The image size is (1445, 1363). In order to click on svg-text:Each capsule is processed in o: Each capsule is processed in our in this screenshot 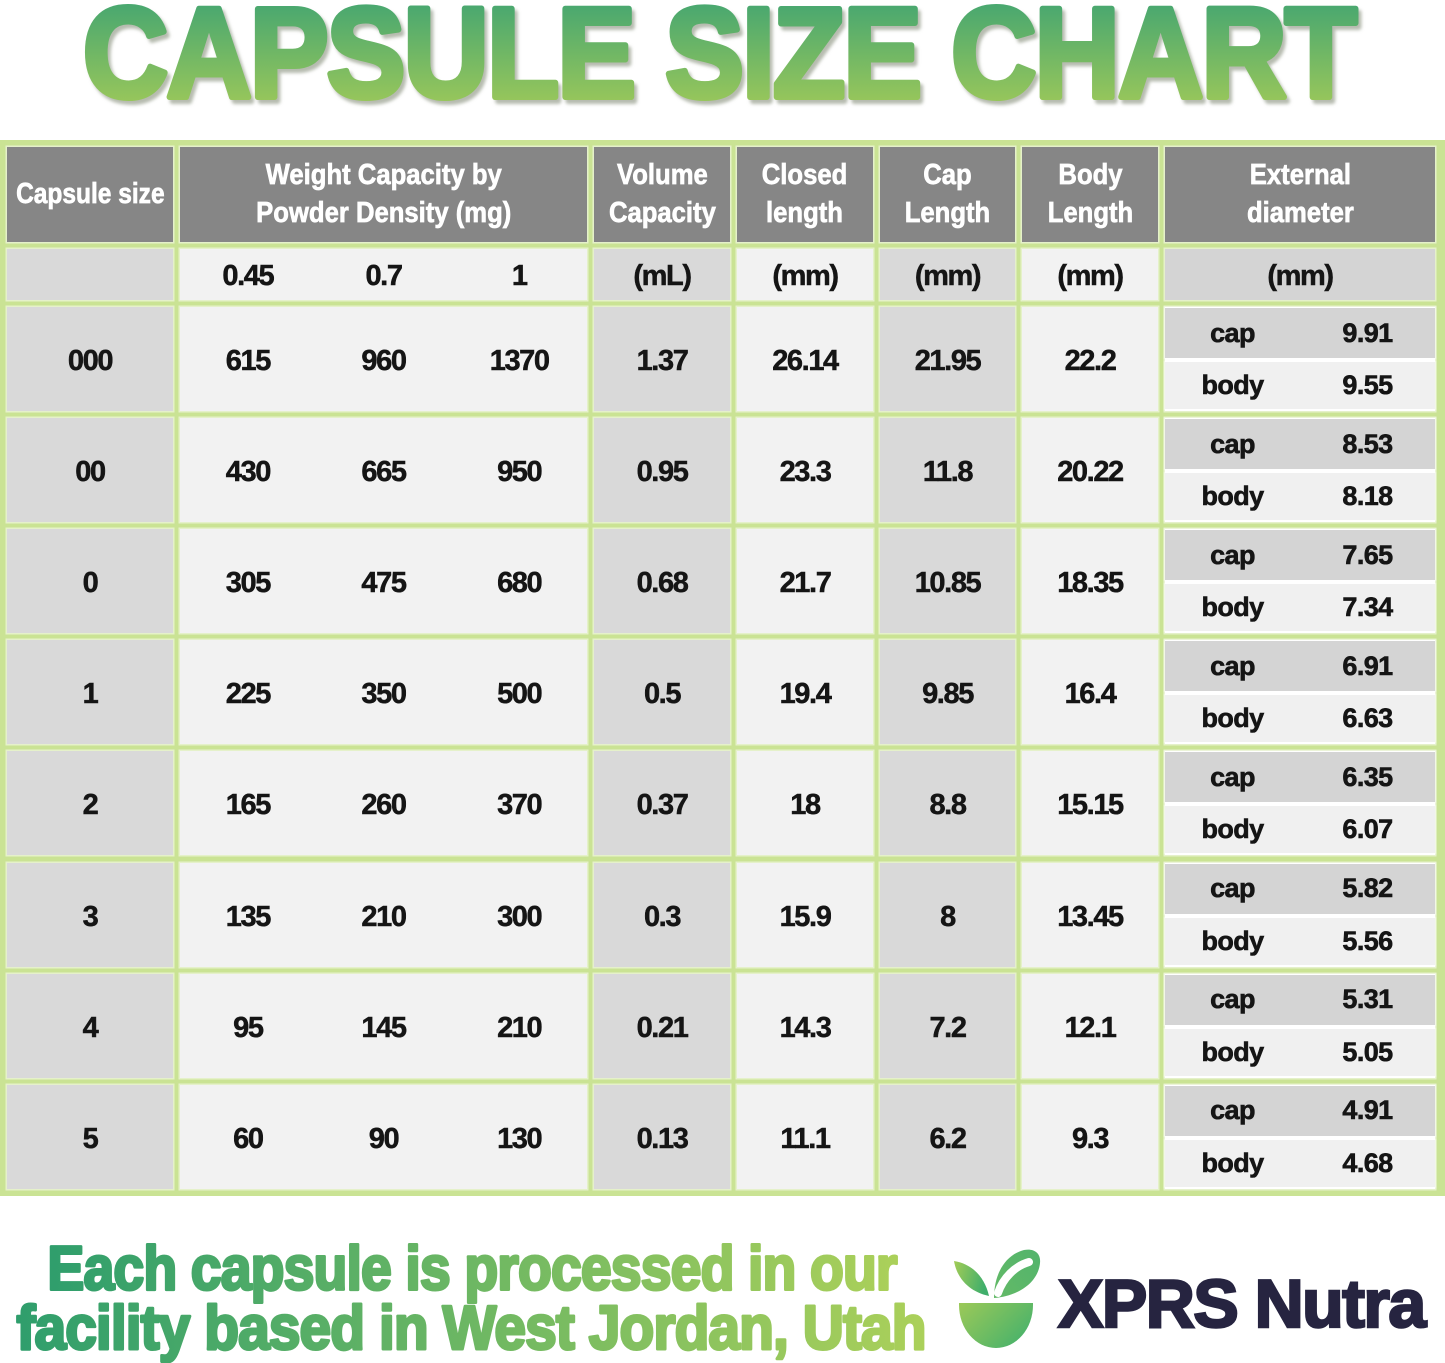, I will do `click(471, 1268)`.